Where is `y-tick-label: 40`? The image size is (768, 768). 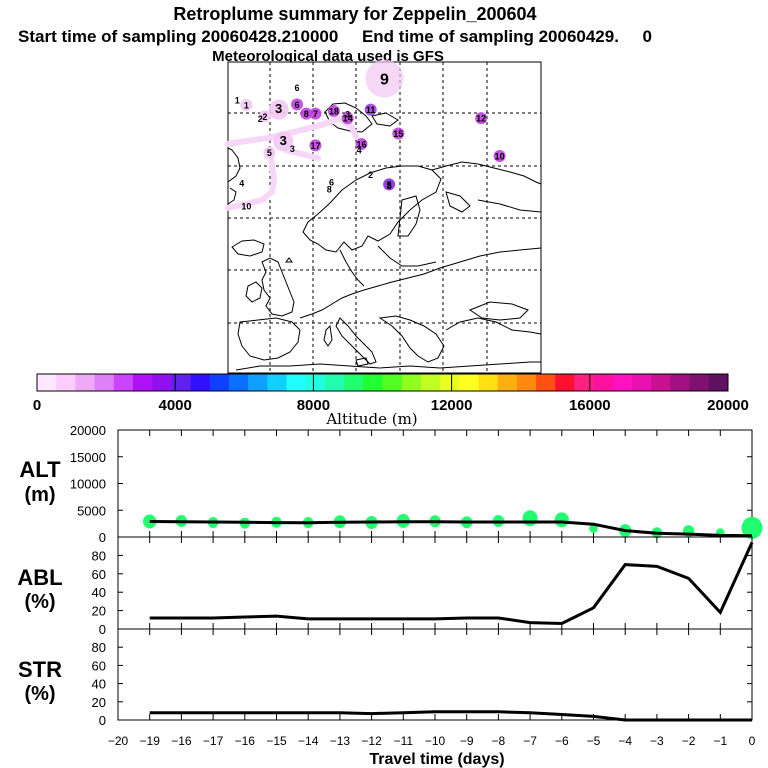
y-tick-label: 40 is located at coordinates (99, 592).